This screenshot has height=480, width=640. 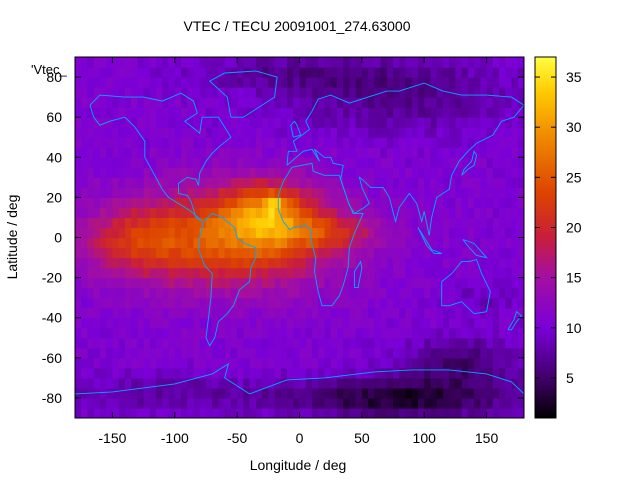 What do you see at coordinates (49, 69) in the screenshot?
I see `legend-label: 'Vtec_` at bounding box center [49, 69].